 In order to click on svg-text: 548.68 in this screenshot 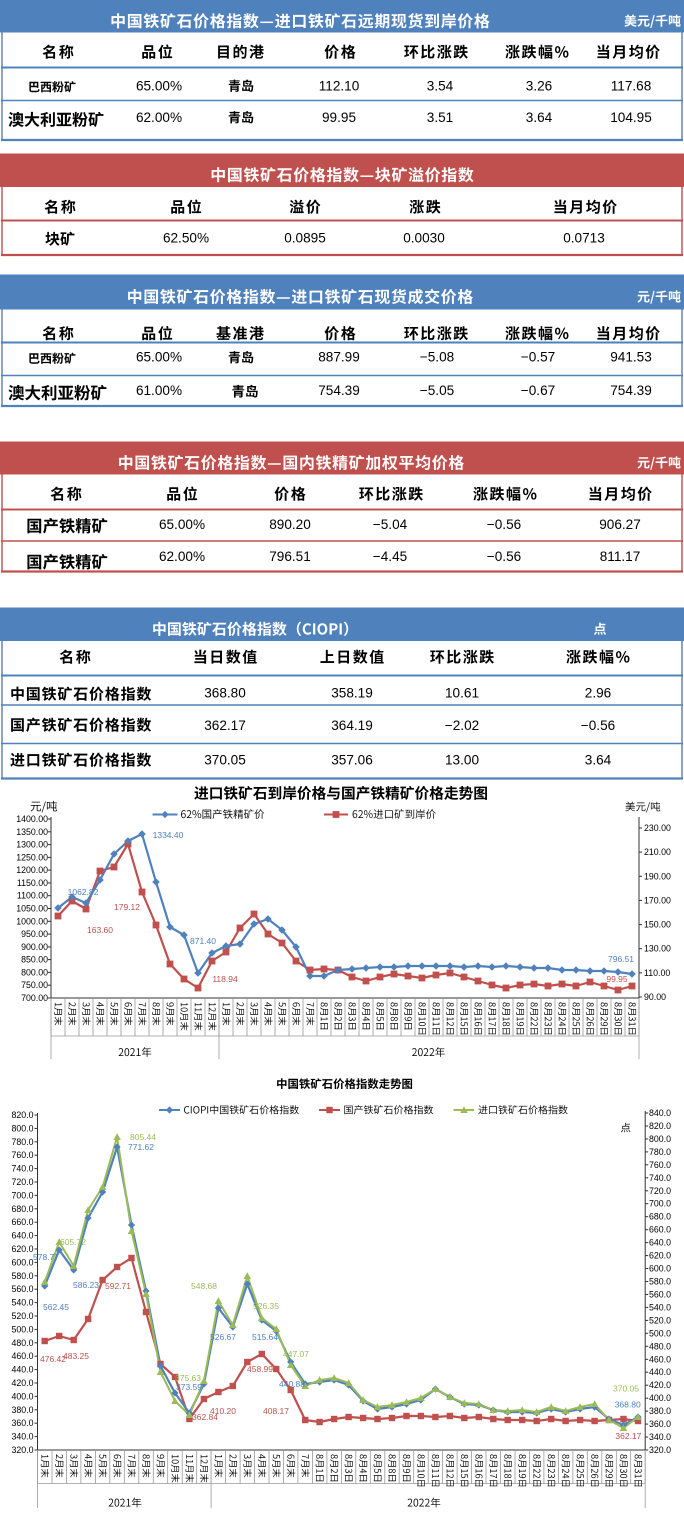, I will do `click(204, 1286)`.